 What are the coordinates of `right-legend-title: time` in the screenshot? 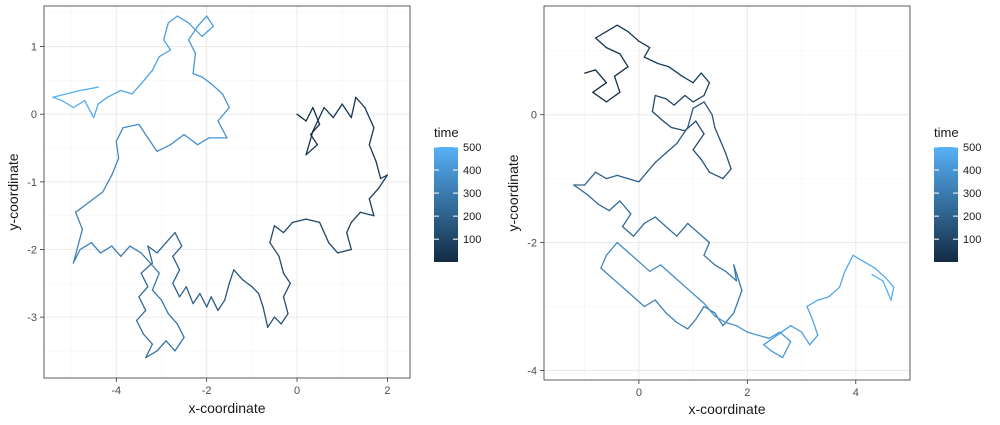 It's located at (946, 132).